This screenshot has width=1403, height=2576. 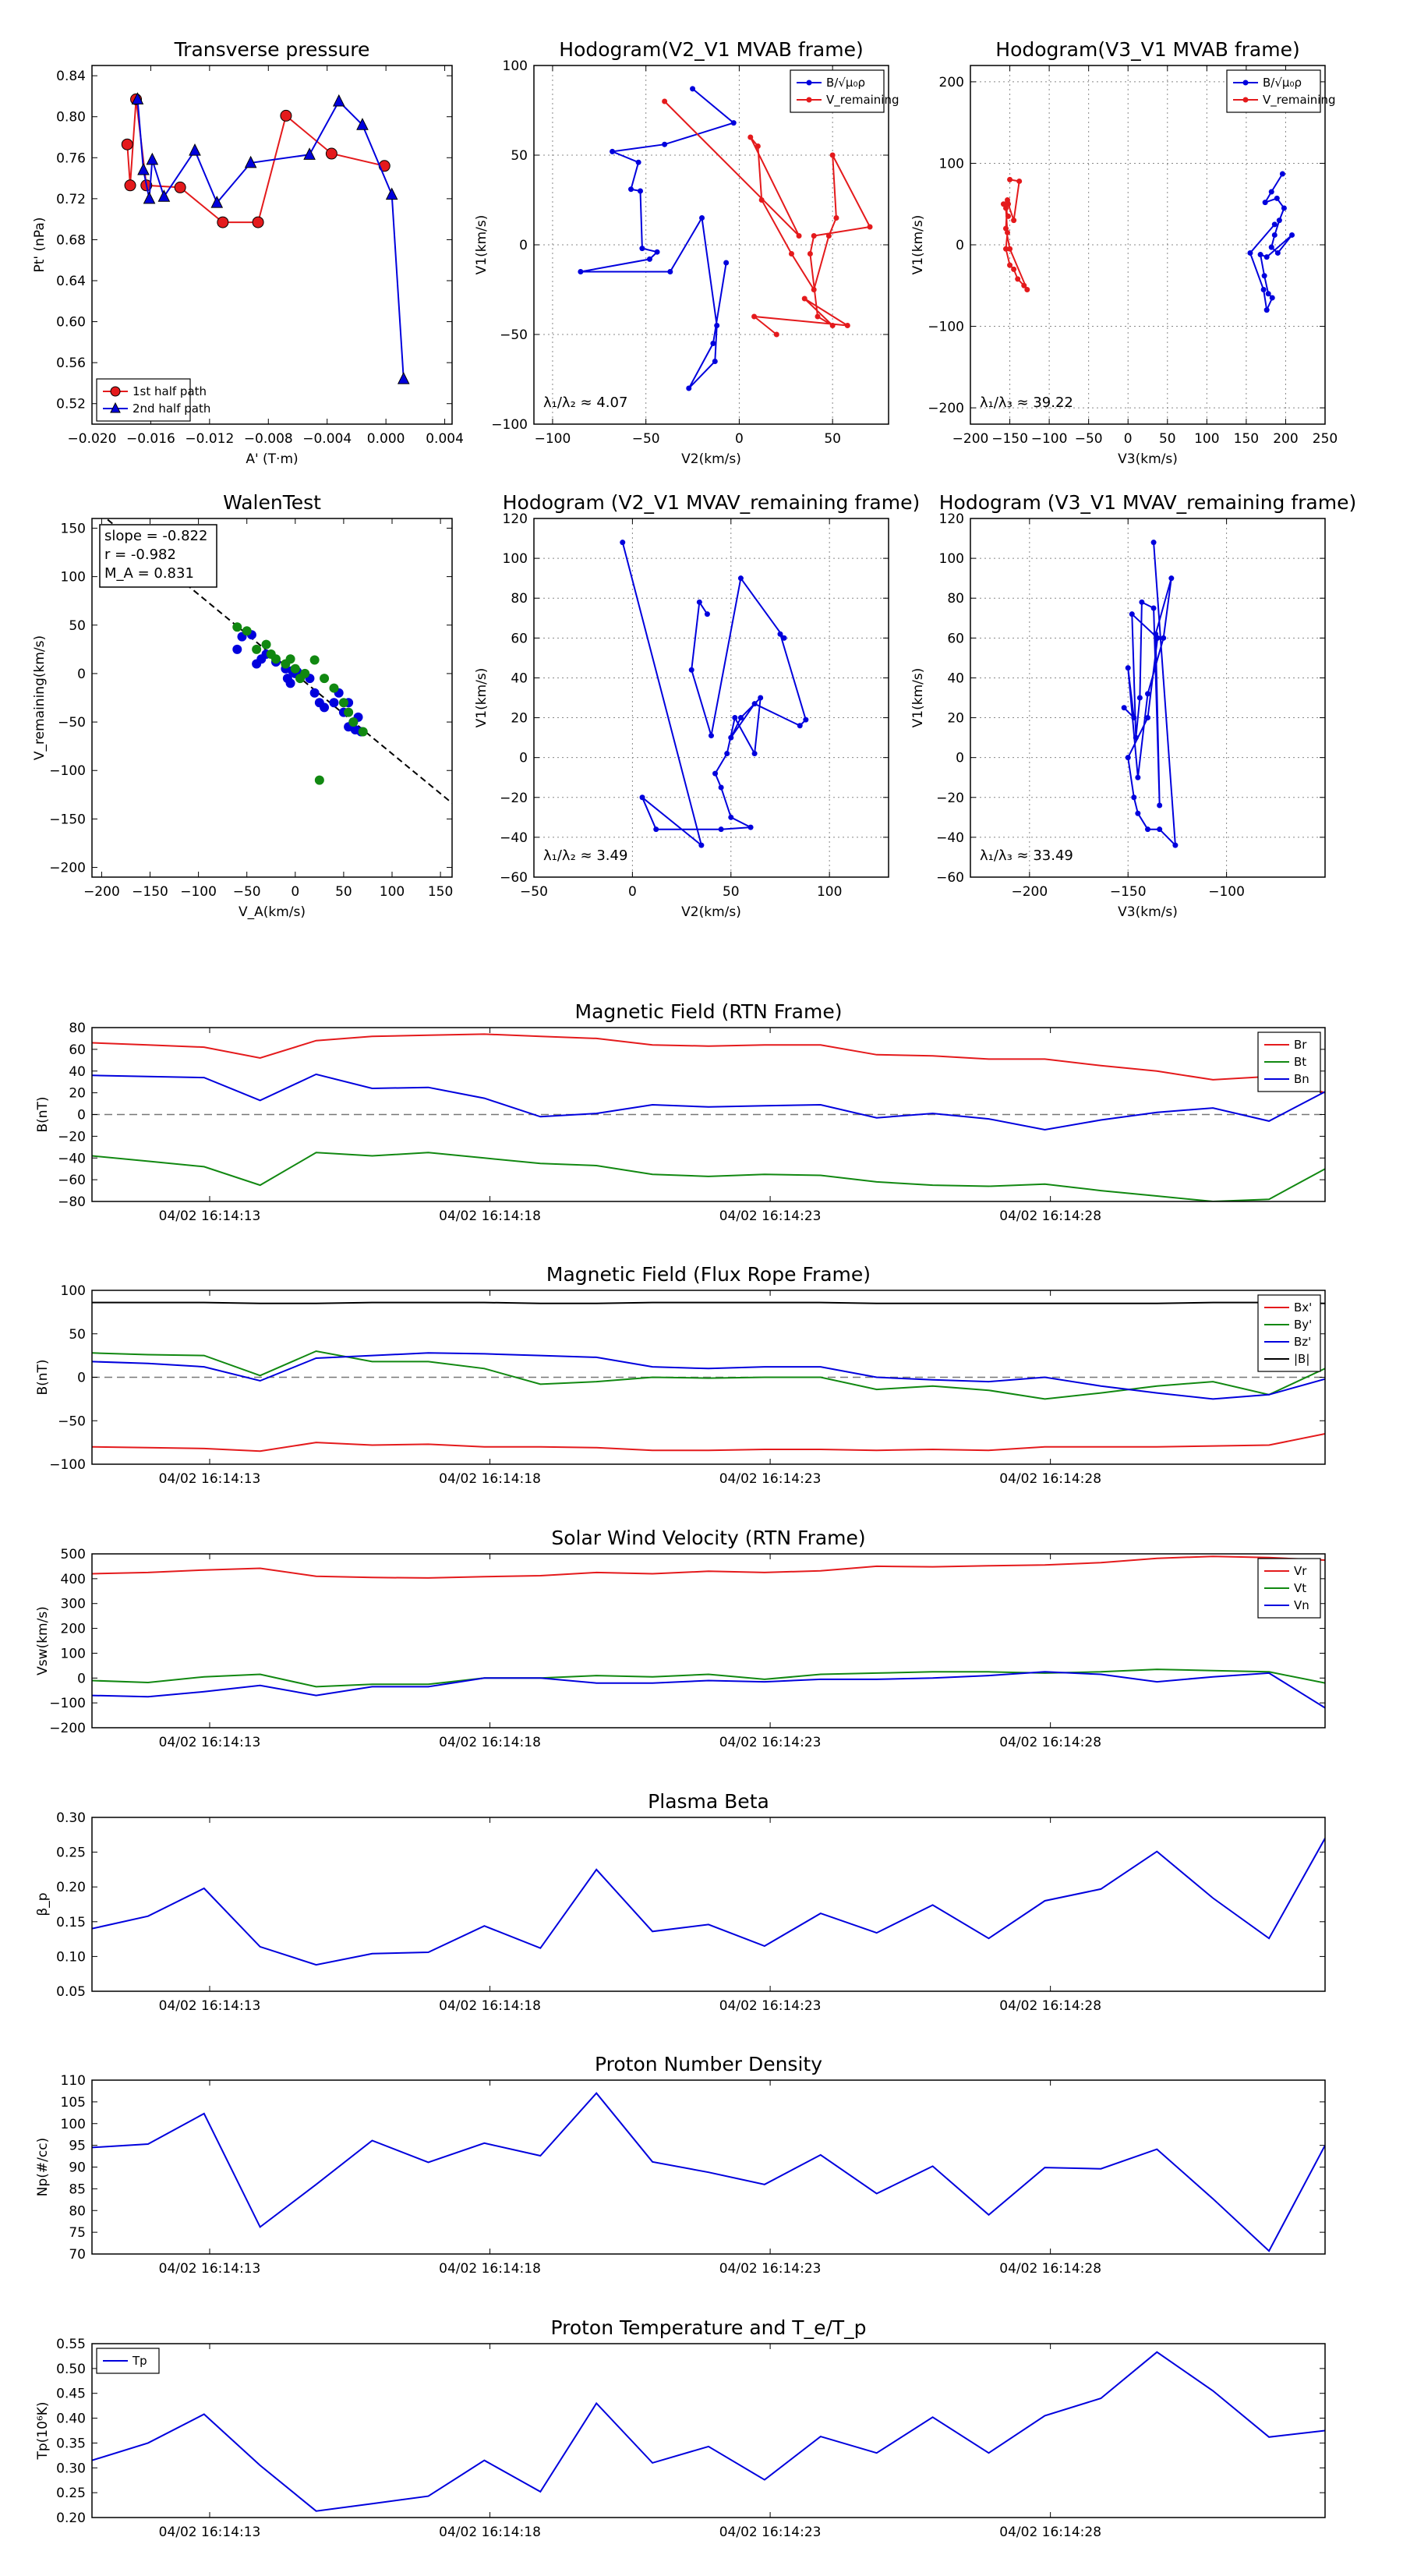 What do you see at coordinates (73, 1554) in the screenshot?
I see `y-tick-label: 500` at bounding box center [73, 1554].